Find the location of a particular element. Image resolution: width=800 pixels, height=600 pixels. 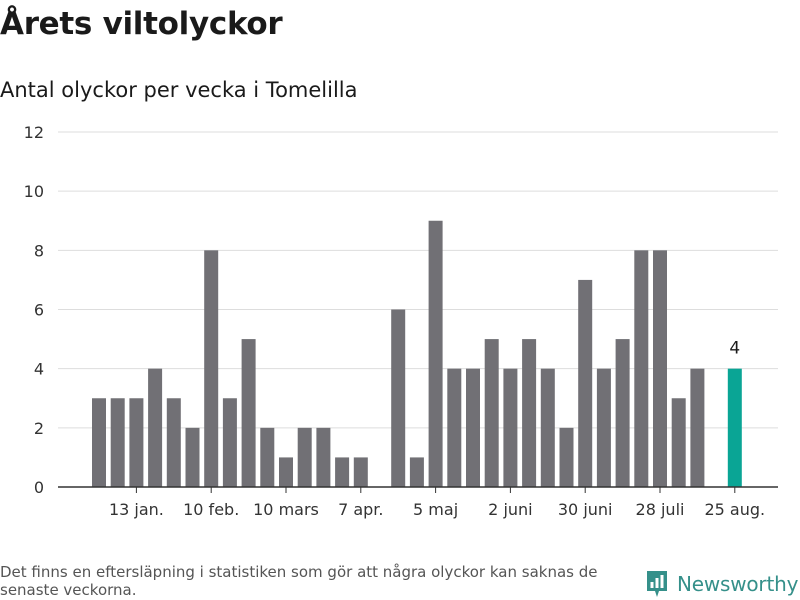

x-tick-label: 28 juli is located at coordinates (660, 509).